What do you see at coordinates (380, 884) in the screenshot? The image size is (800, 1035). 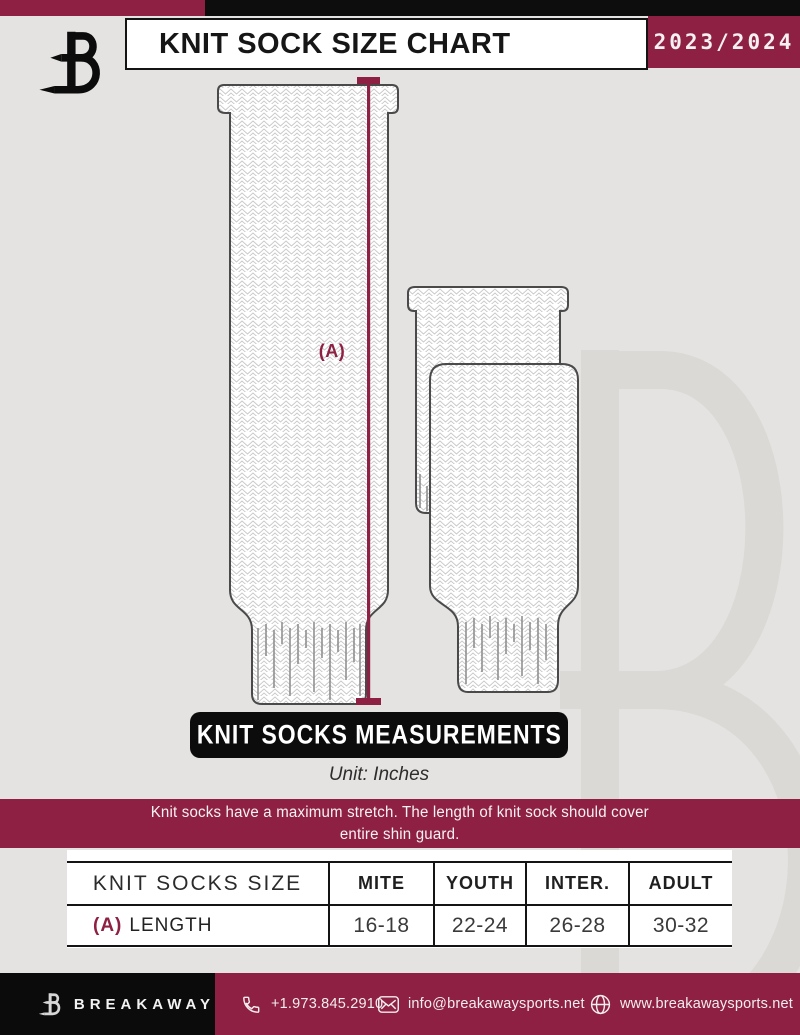 I see `column-header-mite: MITE` at bounding box center [380, 884].